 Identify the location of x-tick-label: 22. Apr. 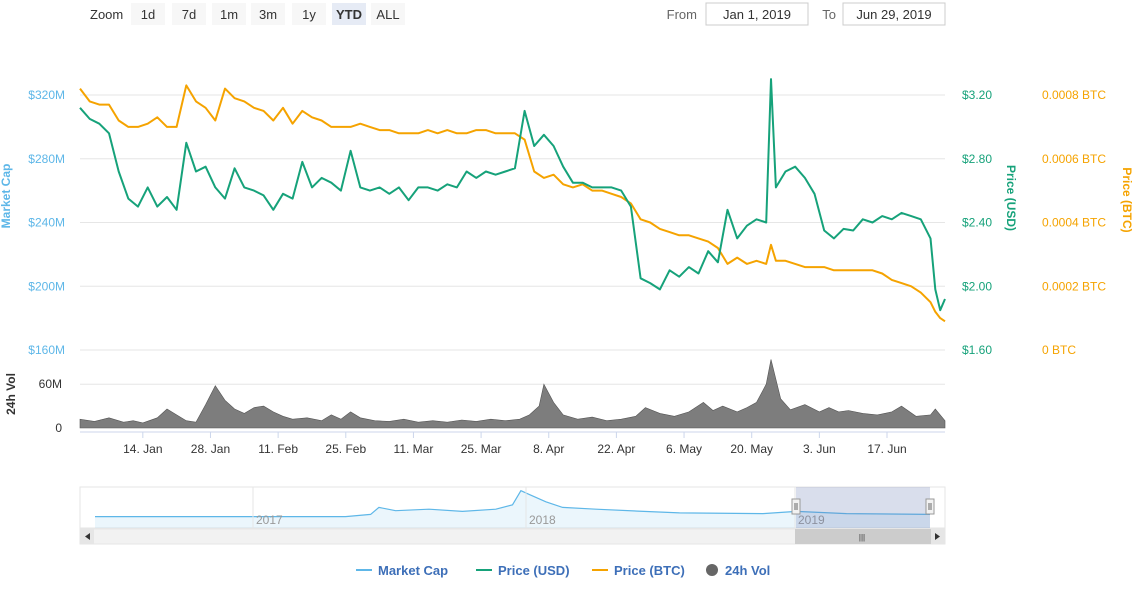
(616, 449).